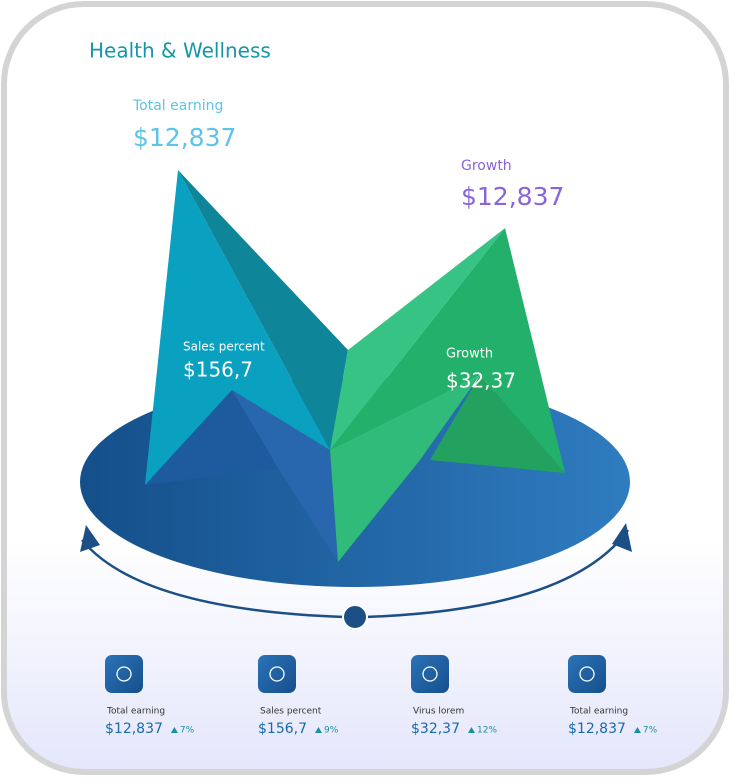 Image resolution: width=732 pixels, height=782 pixels. Describe the element at coordinates (282, 729) in the screenshot. I see `stat-value: $156,7` at that location.